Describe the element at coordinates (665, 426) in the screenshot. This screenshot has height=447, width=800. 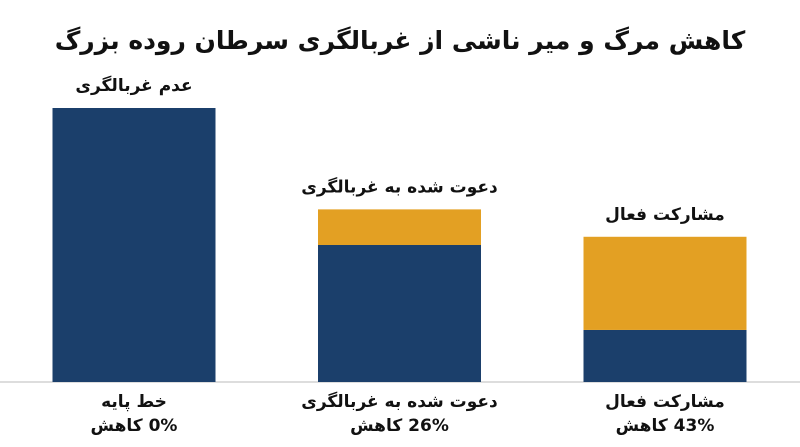
I see `x-tick-sublabel: 43% کاهش` at that location.